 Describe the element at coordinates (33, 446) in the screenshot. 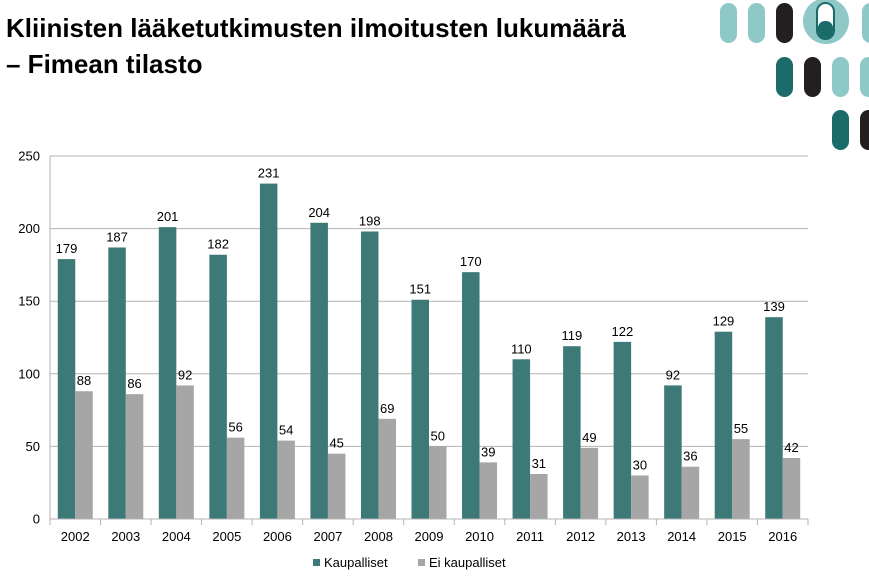

I see `y-tick-label: 50` at that location.